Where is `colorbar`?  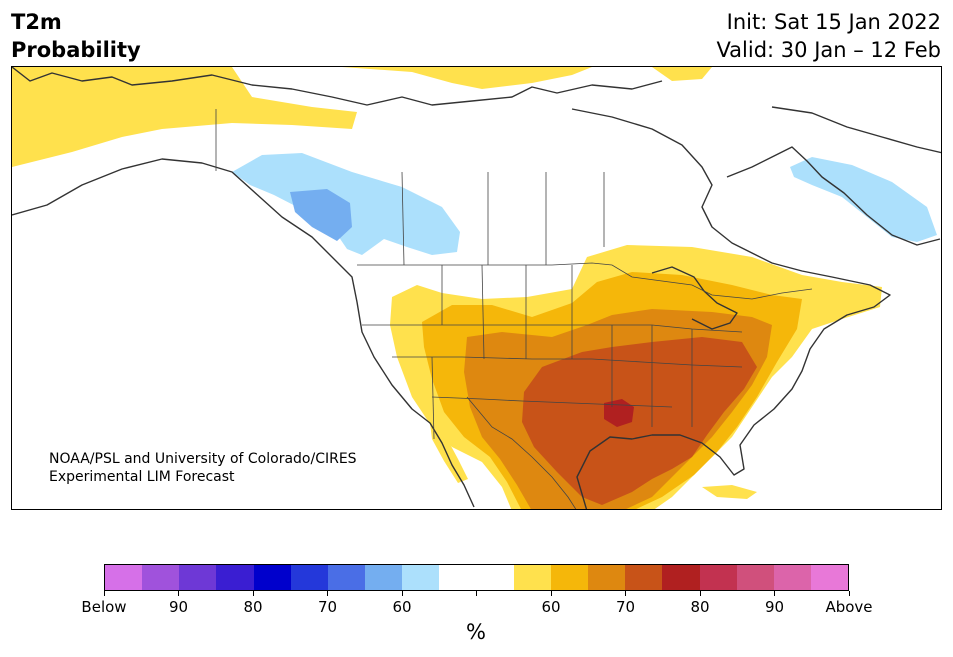 colorbar is located at coordinates (476, 577).